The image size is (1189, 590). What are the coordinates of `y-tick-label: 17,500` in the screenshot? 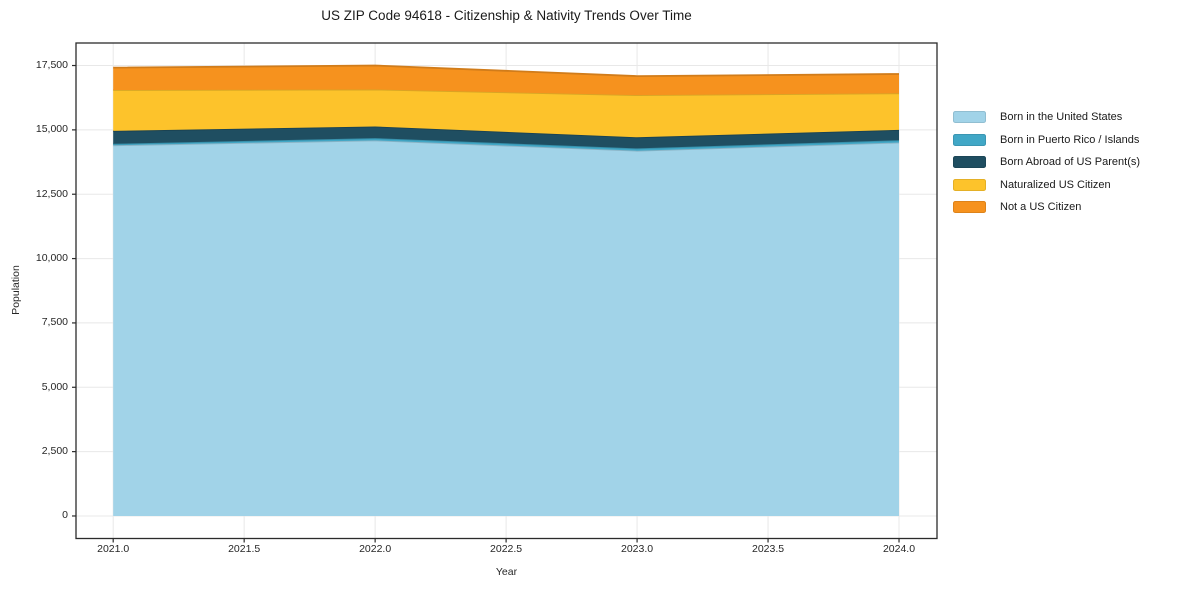 It's located at (51, 65).